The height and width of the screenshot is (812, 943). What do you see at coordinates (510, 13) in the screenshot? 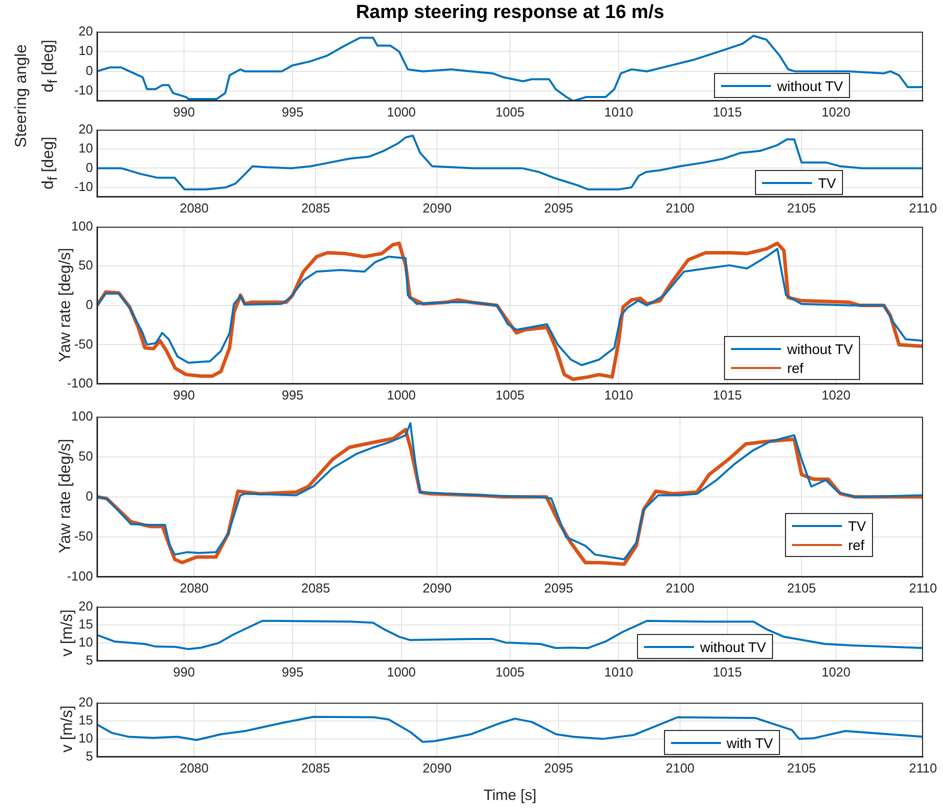
I see `chart-title: Ramp steering response at 16 m/s` at bounding box center [510, 13].